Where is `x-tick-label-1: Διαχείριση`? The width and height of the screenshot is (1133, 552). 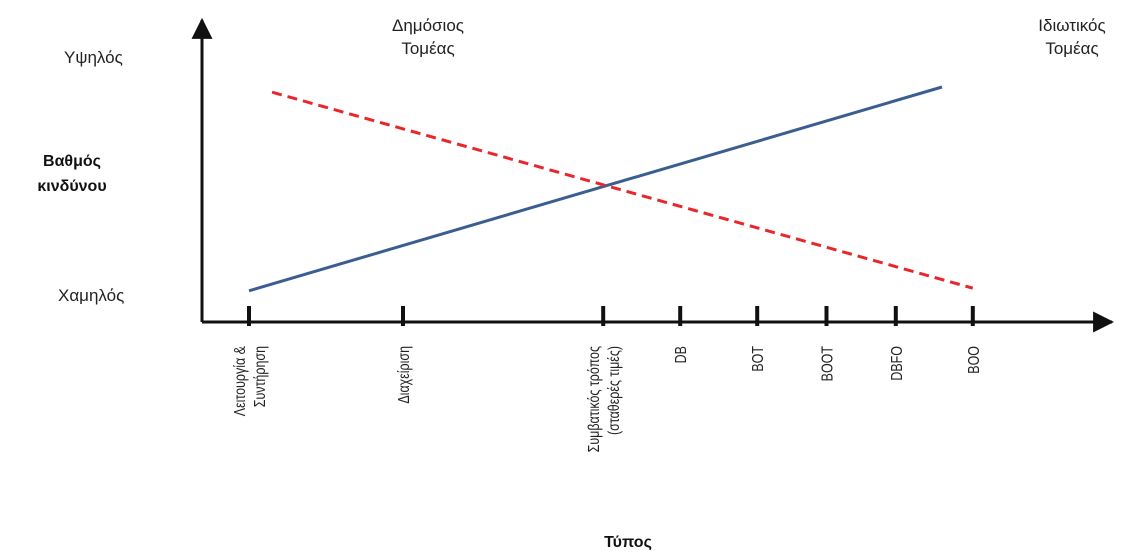
x-tick-label-1: Διαχείριση is located at coordinates (405, 375).